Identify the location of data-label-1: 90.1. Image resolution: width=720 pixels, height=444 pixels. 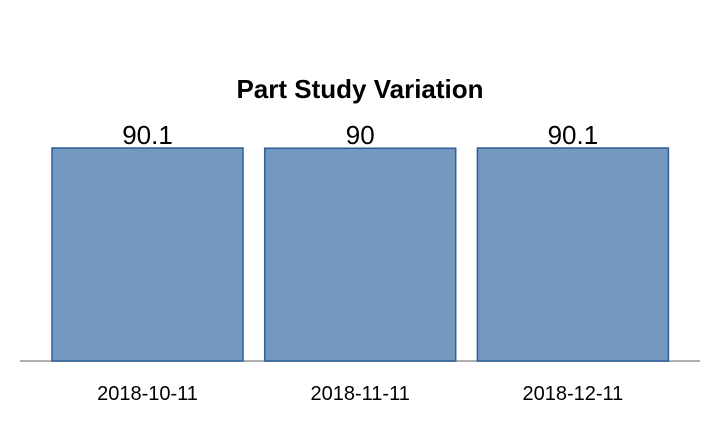
(147, 135).